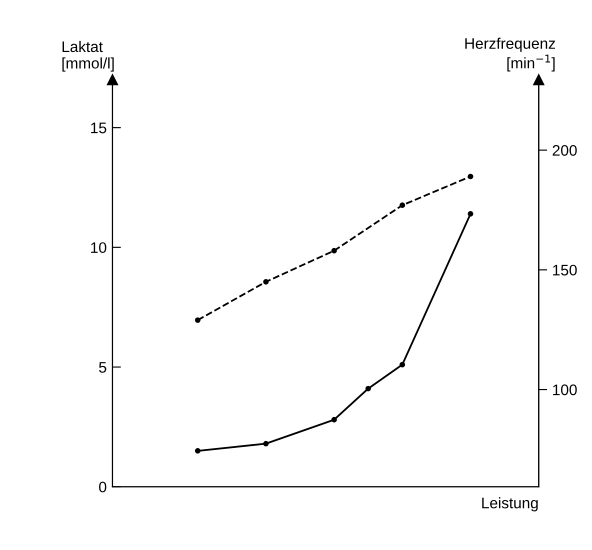 This screenshot has height=550, width=592. What do you see at coordinates (564, 150) in the screenshot?
I see `y2-tick-label: 200` at bounding box center [564, 150].